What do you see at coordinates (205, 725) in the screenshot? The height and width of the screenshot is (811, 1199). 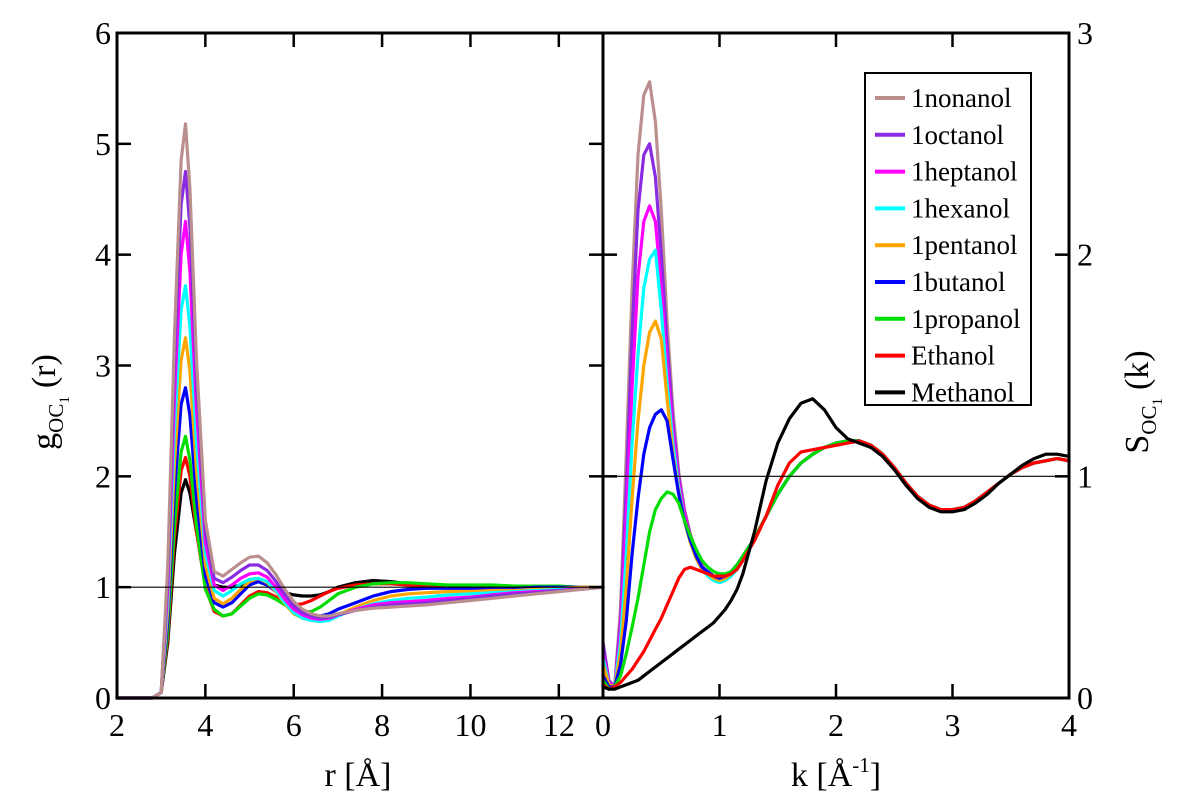 I see `left-x-tick-label: 4` at bounding box center [205, 725].